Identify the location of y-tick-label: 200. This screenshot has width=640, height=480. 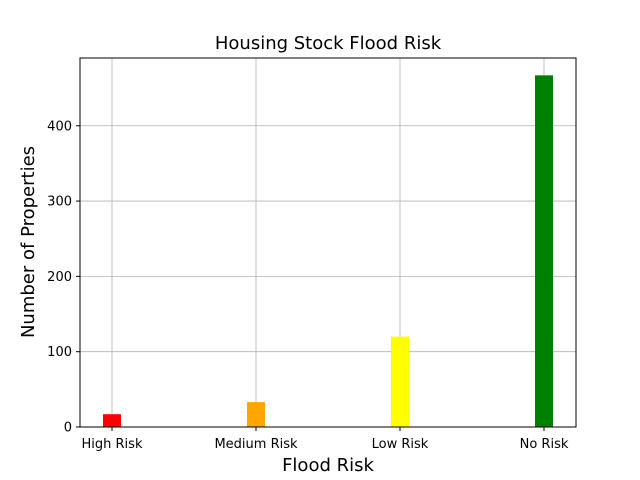
(59, 277).